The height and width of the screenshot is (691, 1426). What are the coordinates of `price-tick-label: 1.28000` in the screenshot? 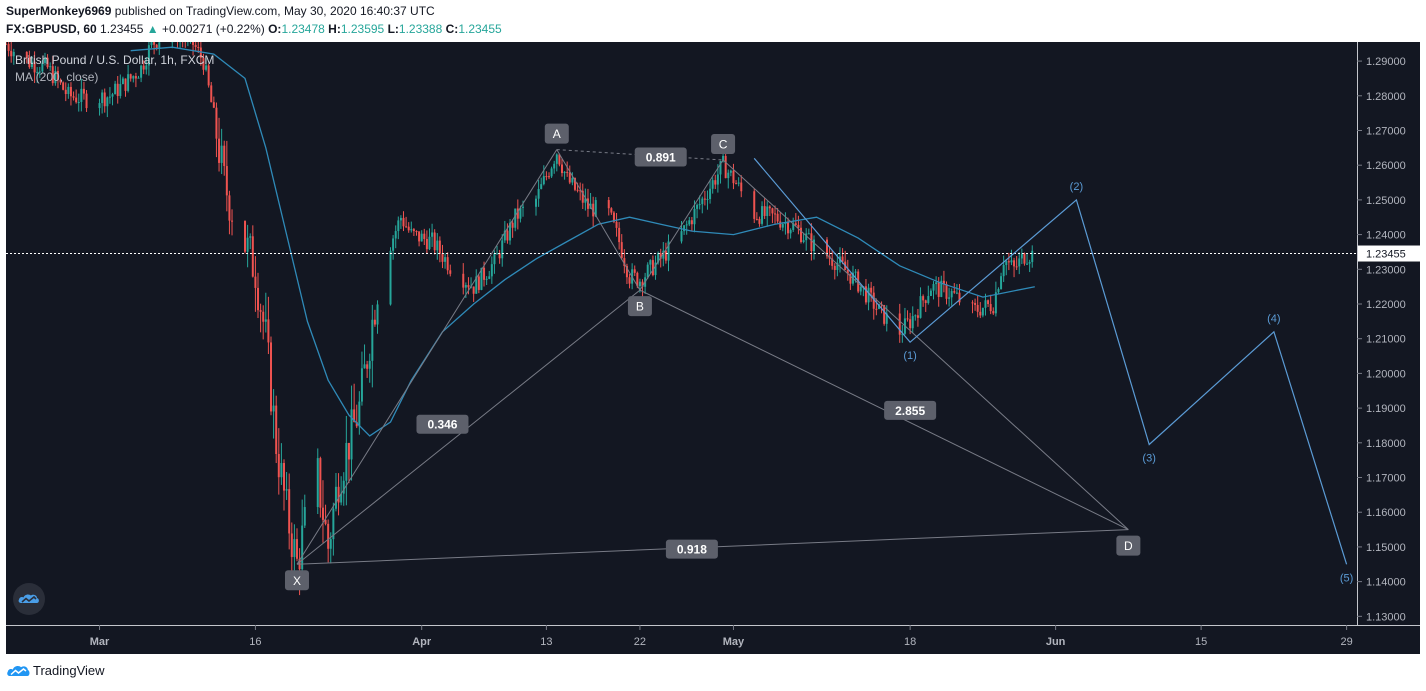 It's located at (1386, 97).